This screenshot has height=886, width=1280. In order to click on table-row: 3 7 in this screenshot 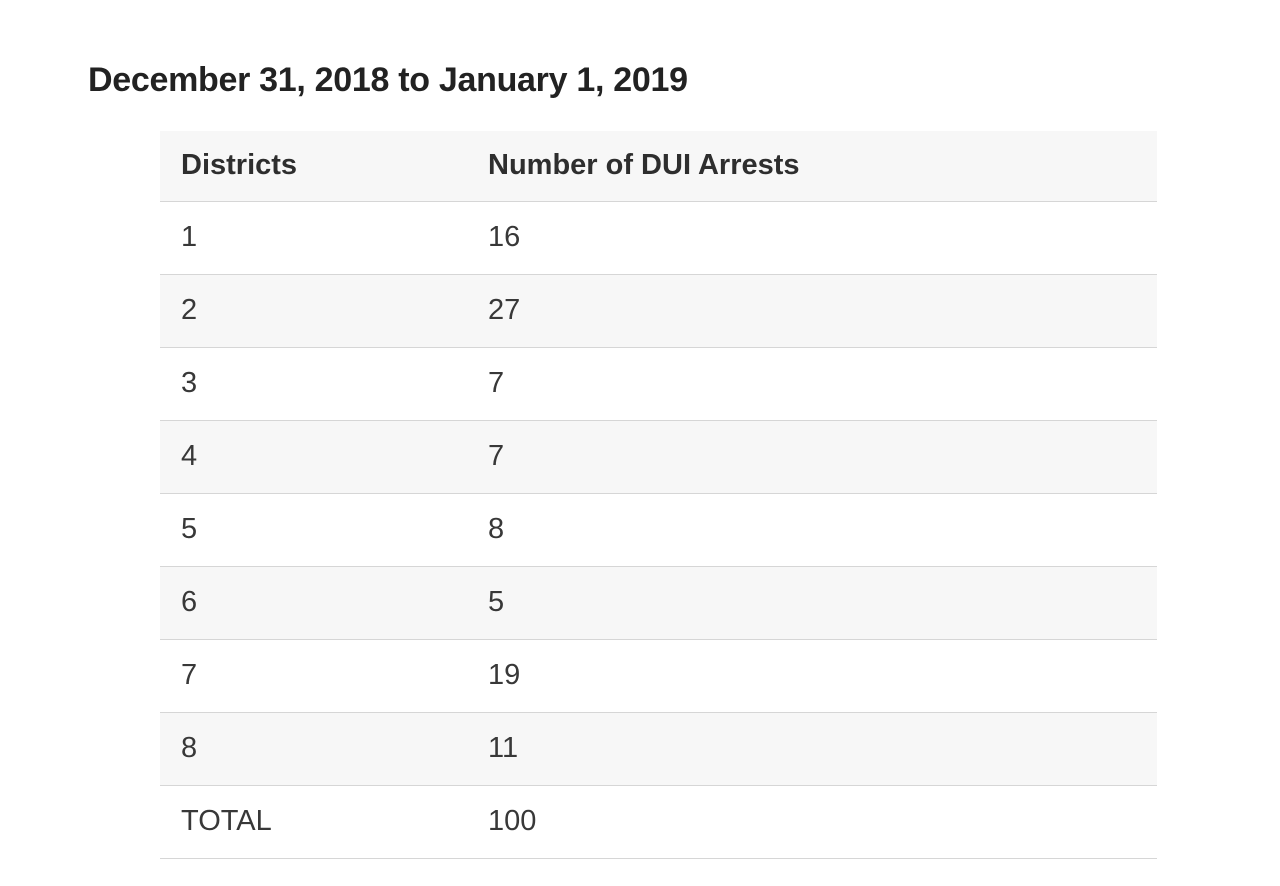, I will do `click(658, 384)`.